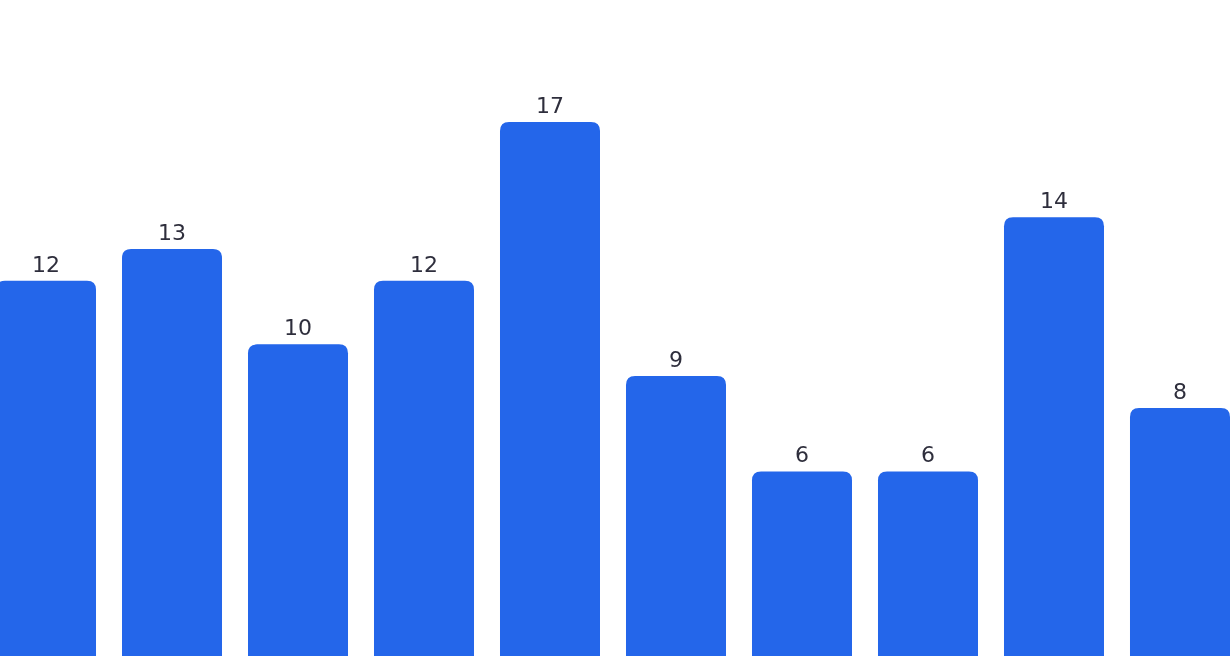 This screenshot has height=656, width=1230. Describe the element at coordinates (550, 105) in the screenshot. I see `data-label: 17` at that location.